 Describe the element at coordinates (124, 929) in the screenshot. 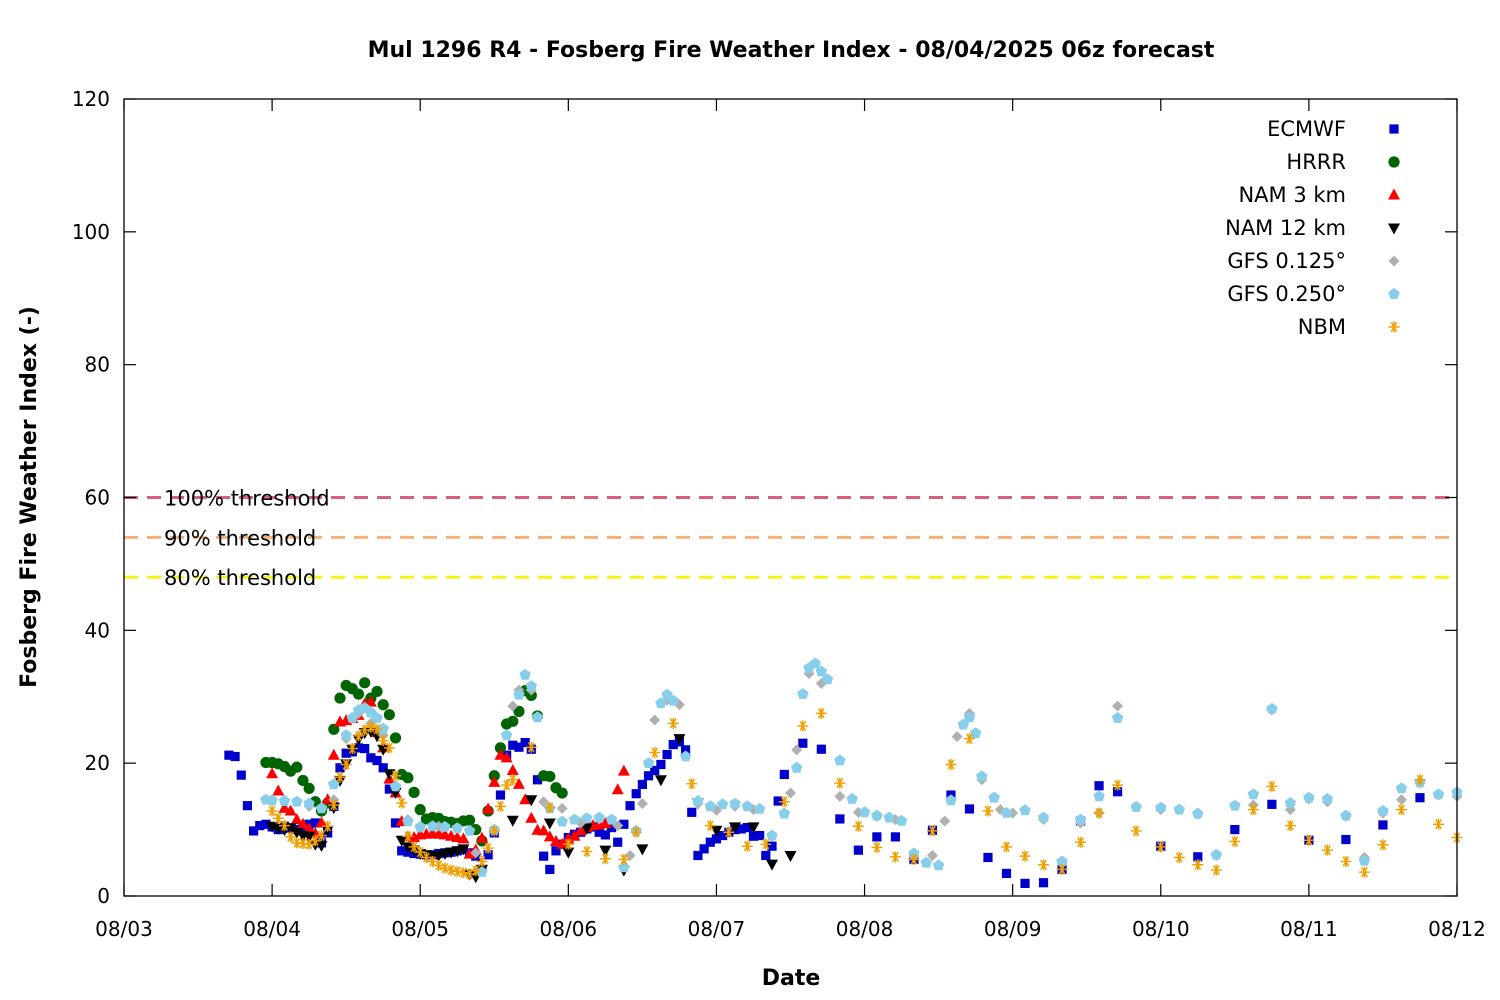

I see `x-tick-label: 08/03` at that location.